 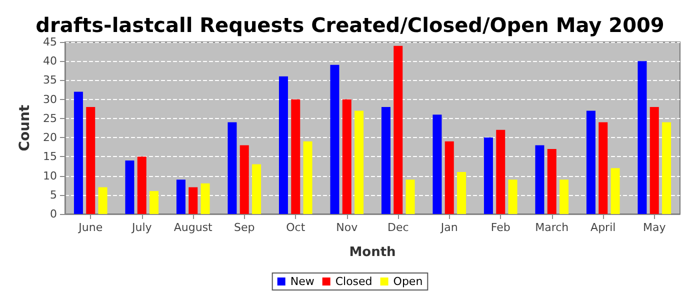 I want to click on x-tick-label: April, so click(x=603, y=227).